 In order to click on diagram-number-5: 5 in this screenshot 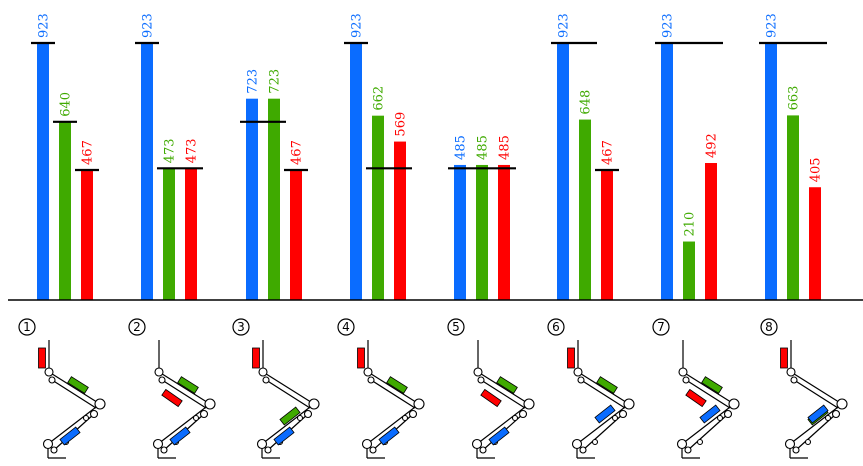, I will do `click(456, 327)`.